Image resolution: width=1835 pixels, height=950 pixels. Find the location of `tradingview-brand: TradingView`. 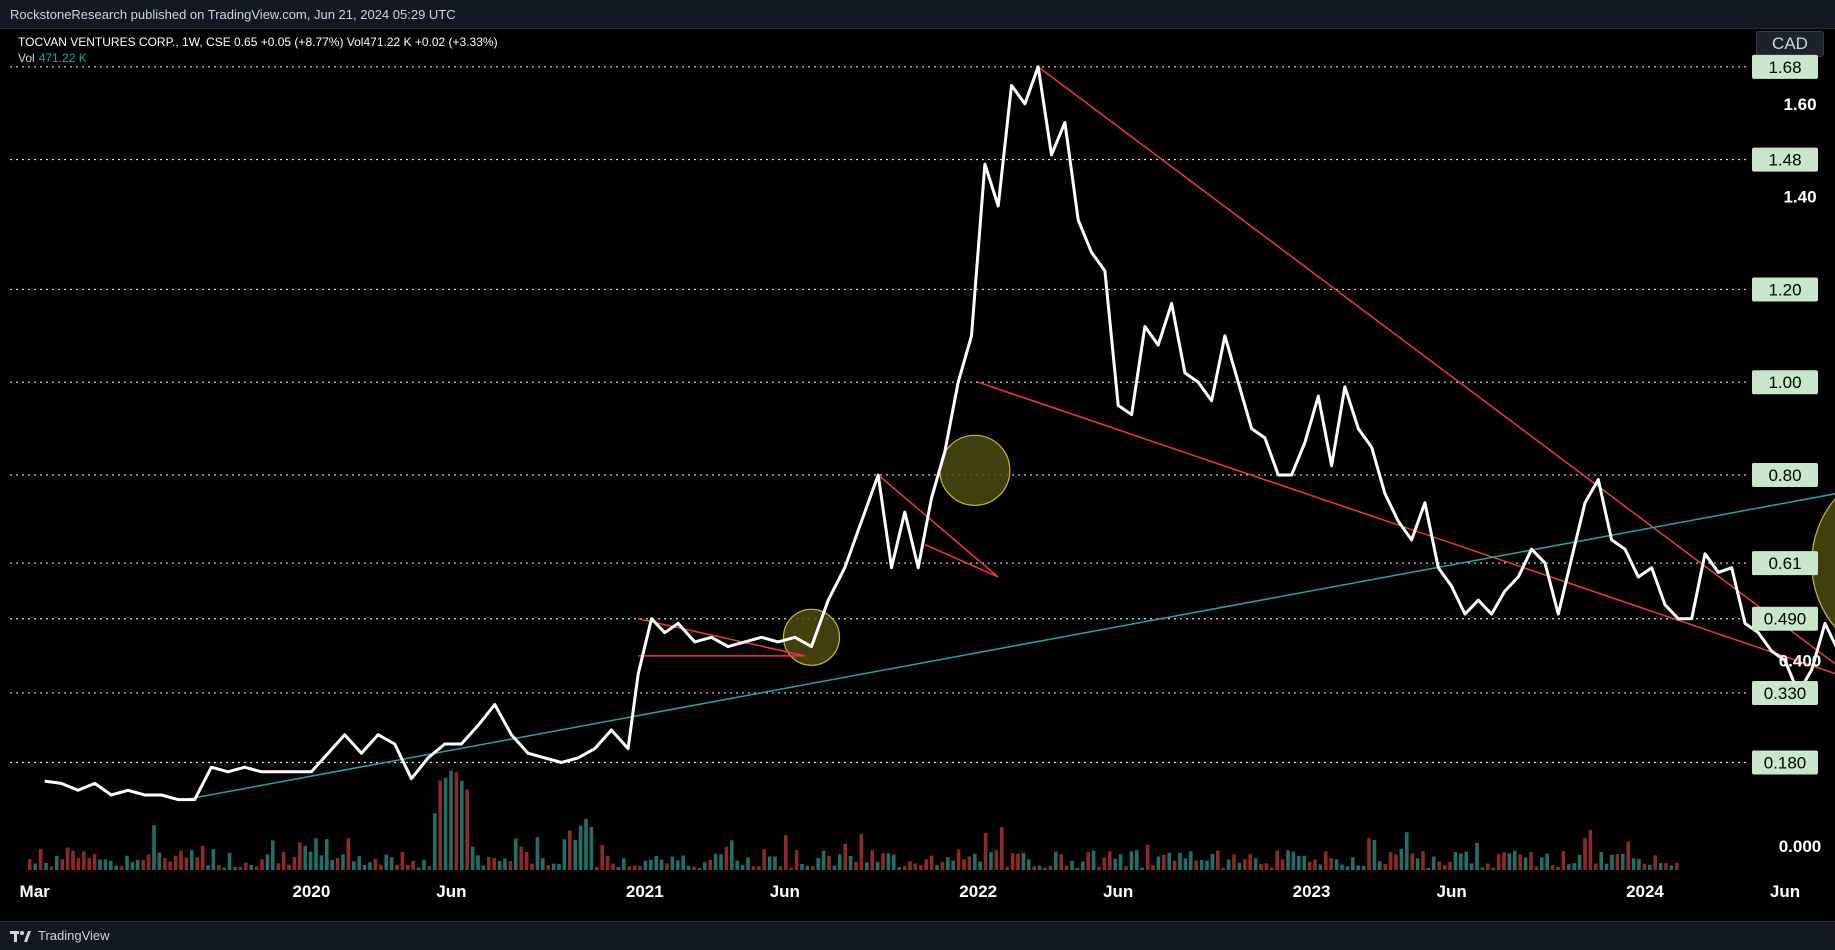

tradingview-brand: TradingView is located at coordinates (60, 935).